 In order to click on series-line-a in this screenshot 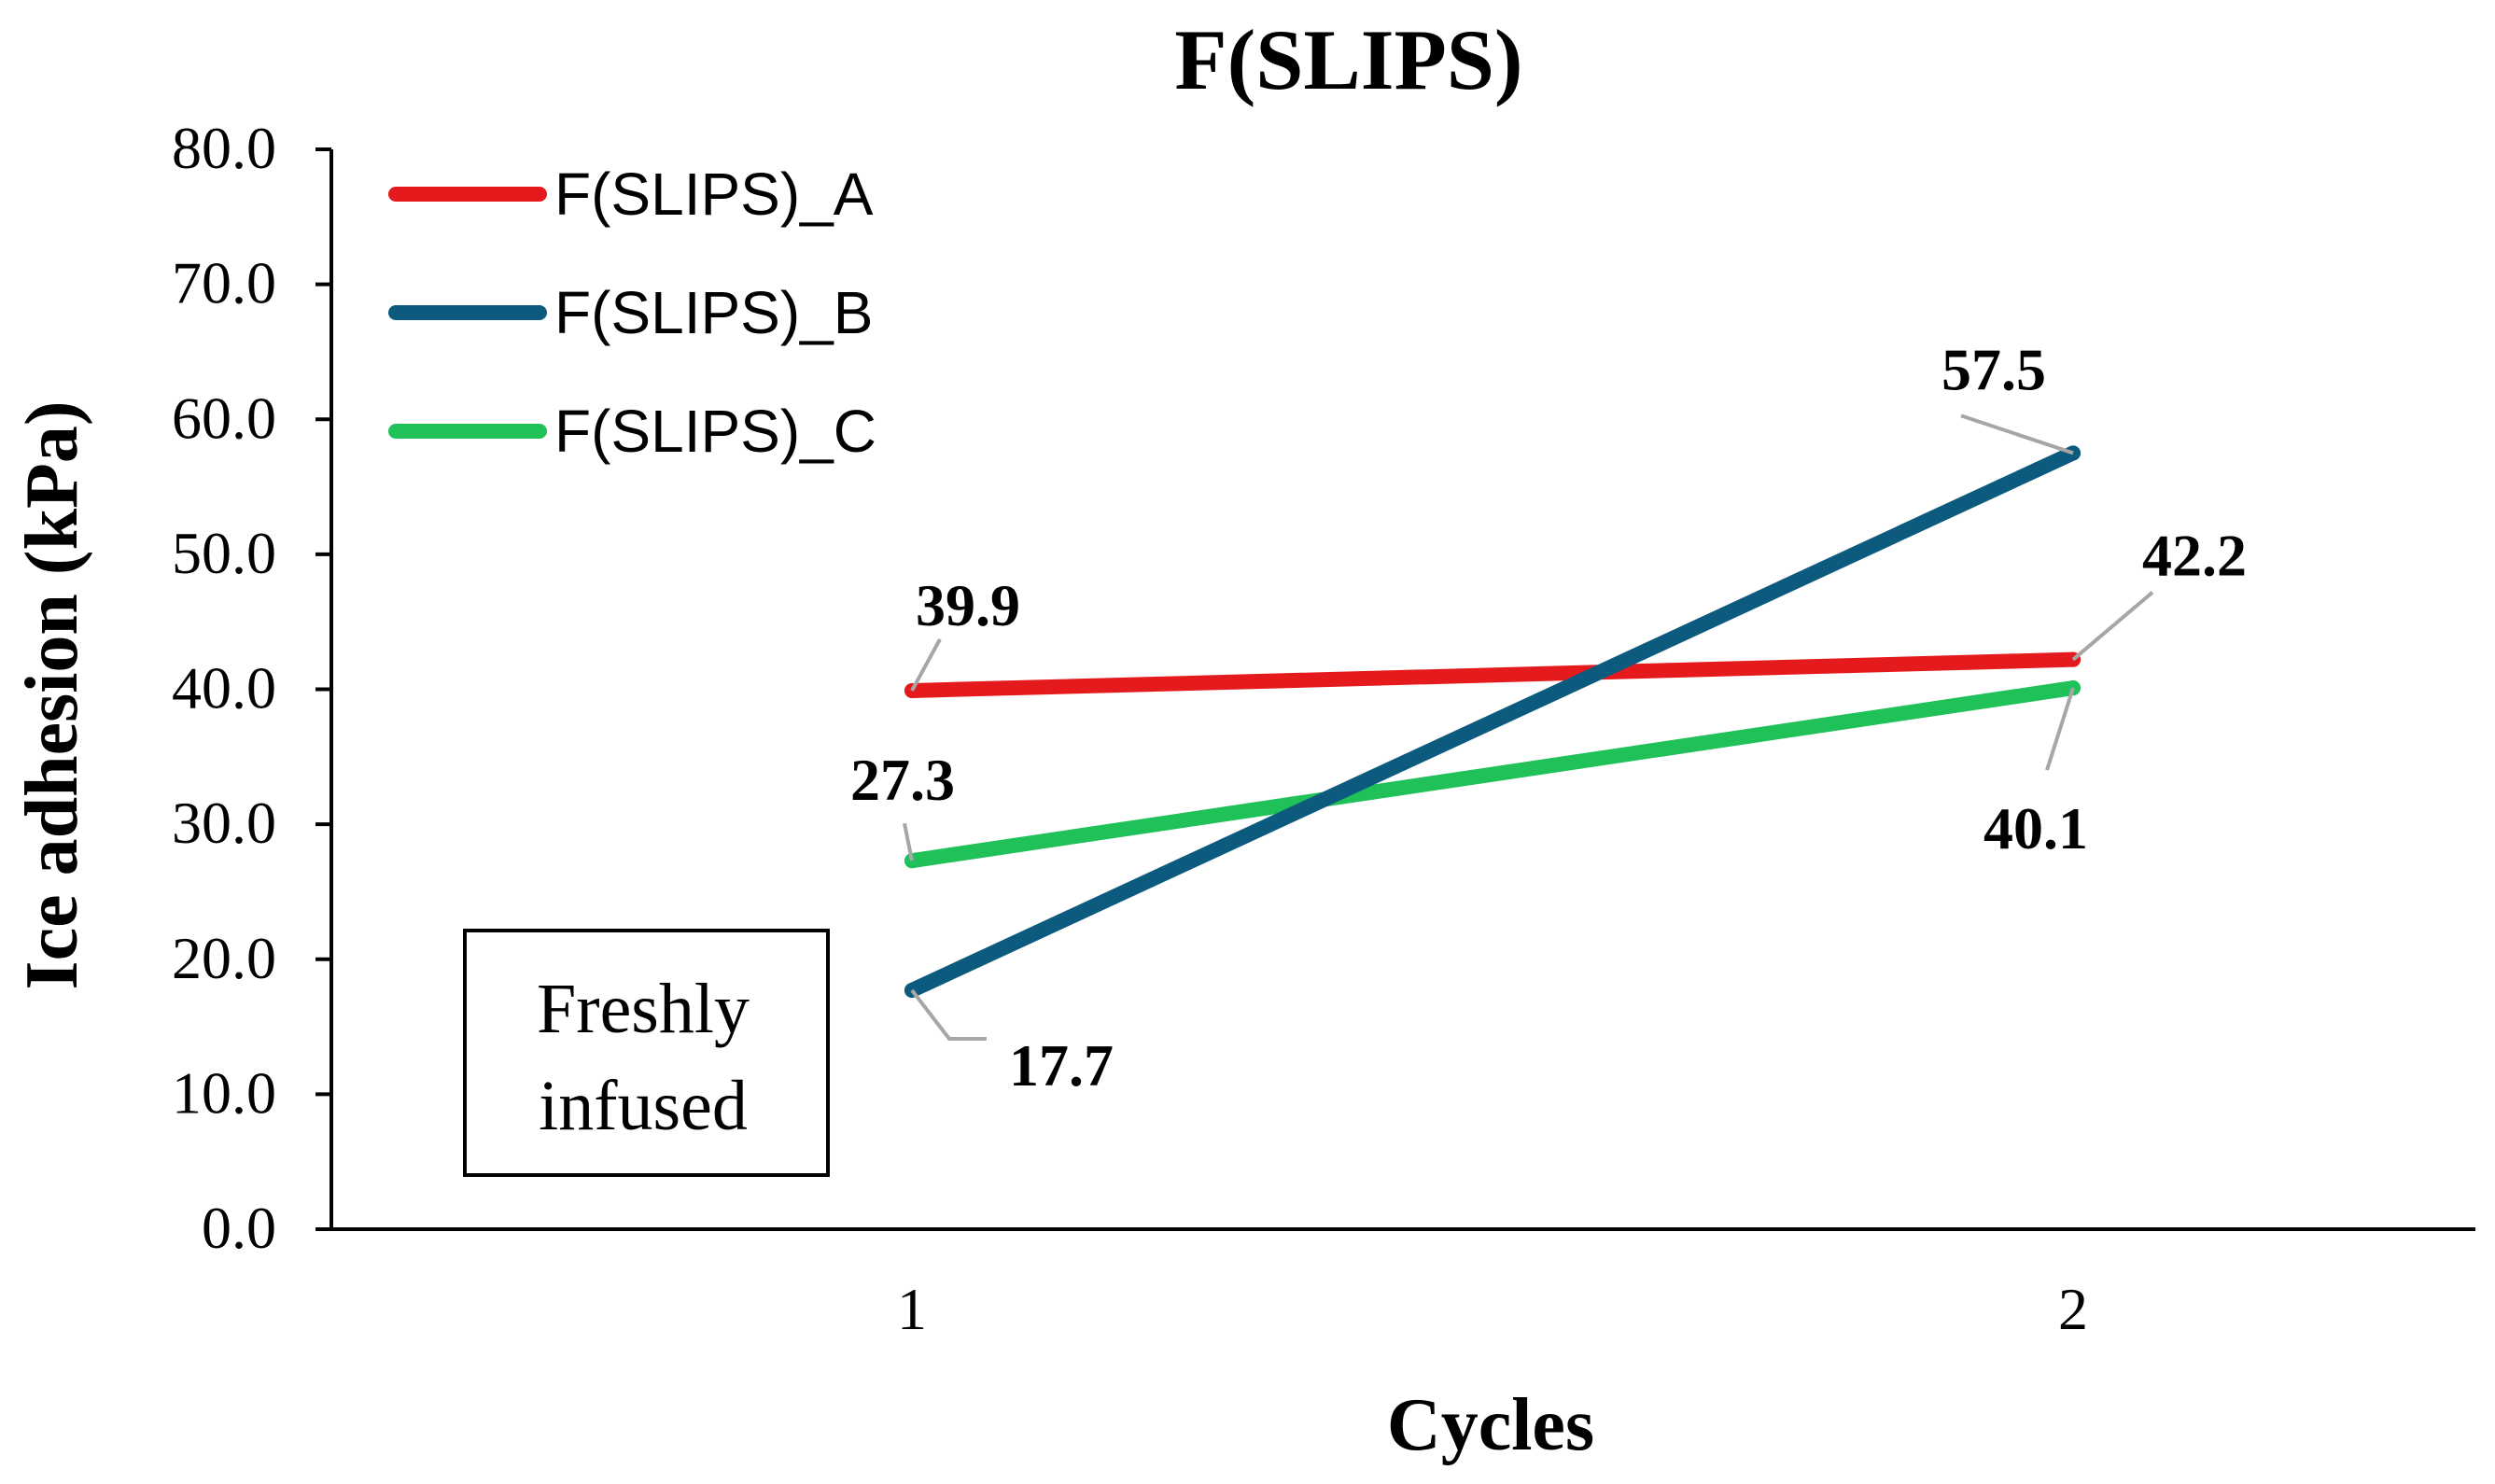, I will do `click(1492, 674)`.